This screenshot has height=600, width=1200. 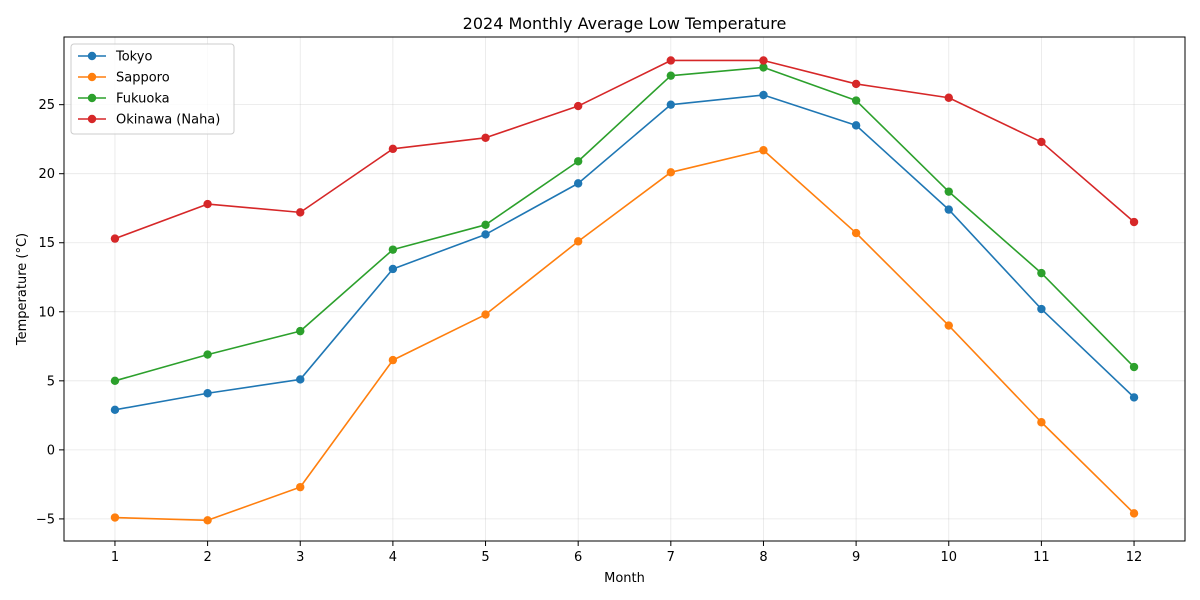 I want to click on y-tick-label: −5, so click(x=45, y=519).